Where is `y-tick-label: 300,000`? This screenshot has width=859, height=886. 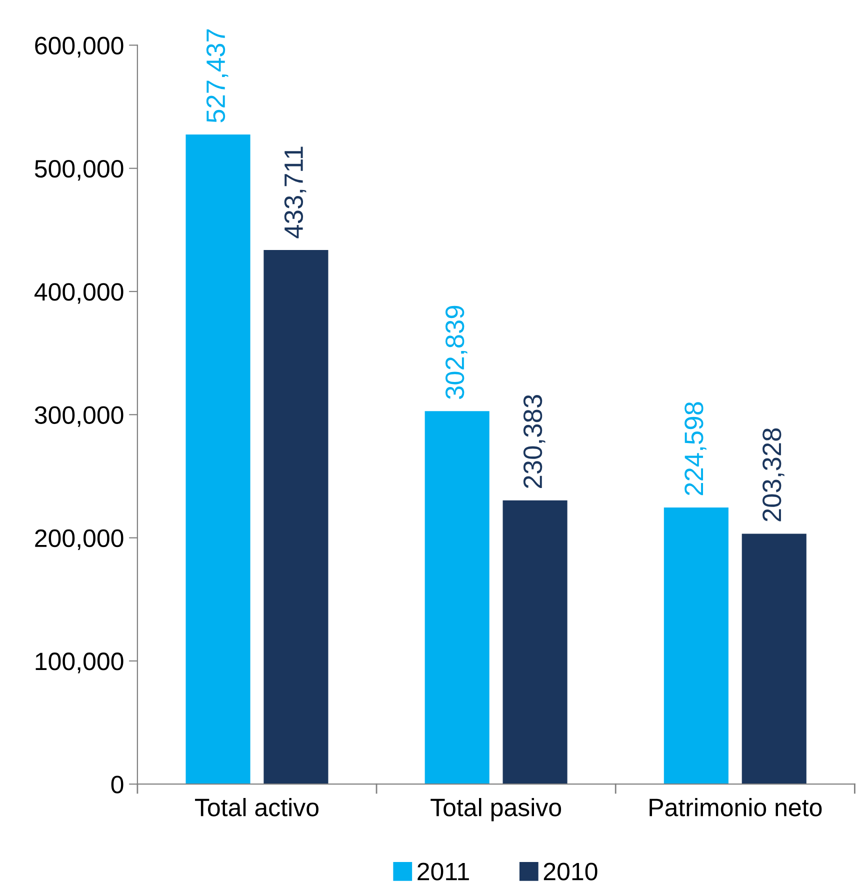
y-tick-label: 300,000 is located at coordinates (79, 416).